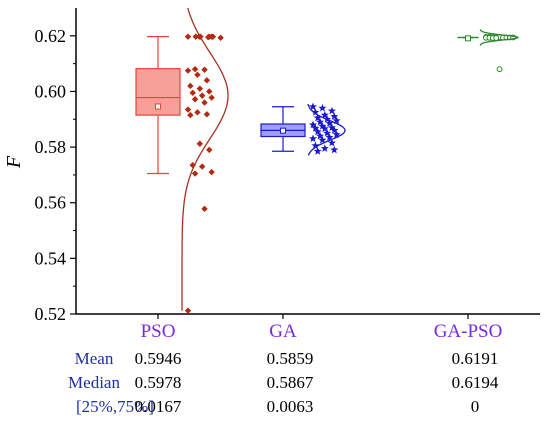  I want to click on stats-value: 0.0063, so click(290, 406).